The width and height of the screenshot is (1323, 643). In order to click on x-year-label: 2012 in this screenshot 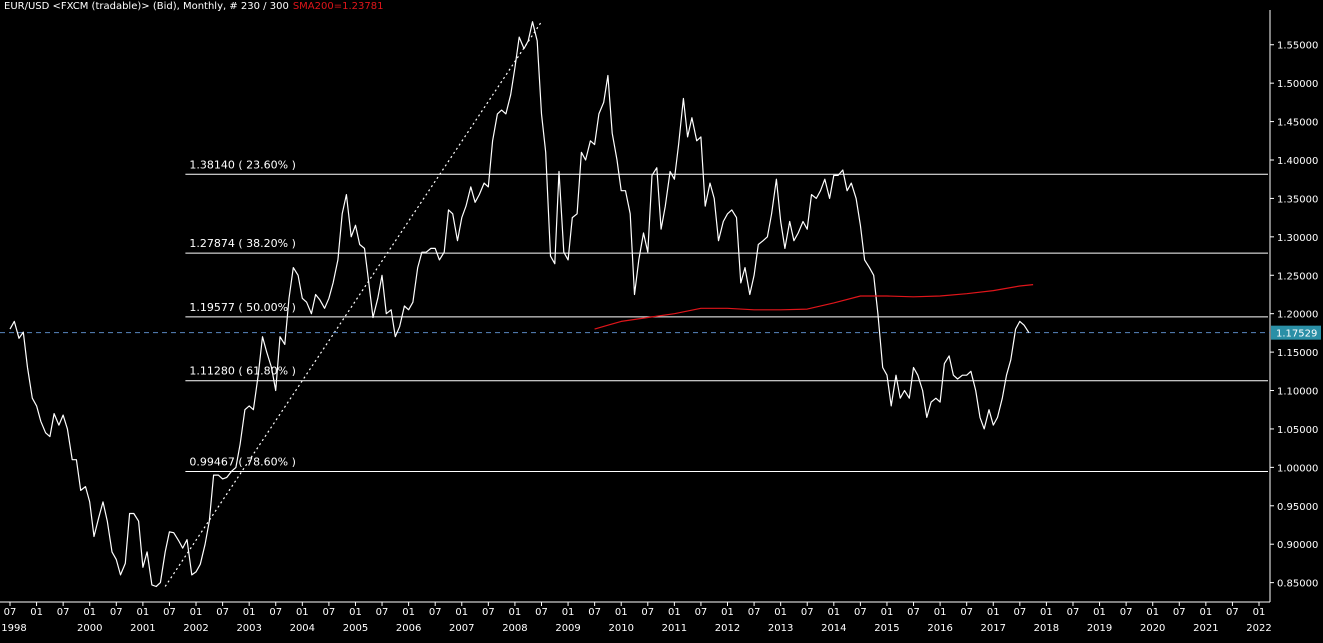, I will do `click(727, 628)`.